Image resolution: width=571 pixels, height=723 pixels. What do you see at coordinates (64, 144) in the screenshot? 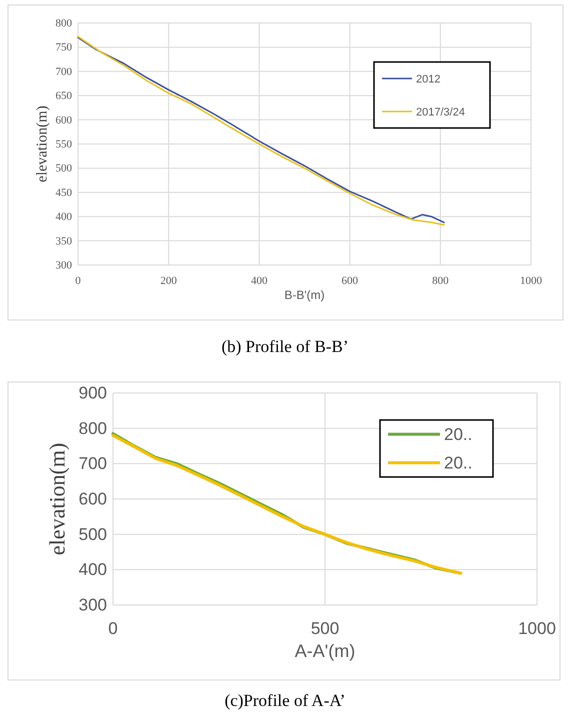
I see `y-tick-label: 550` at bounding box center [64, 144].